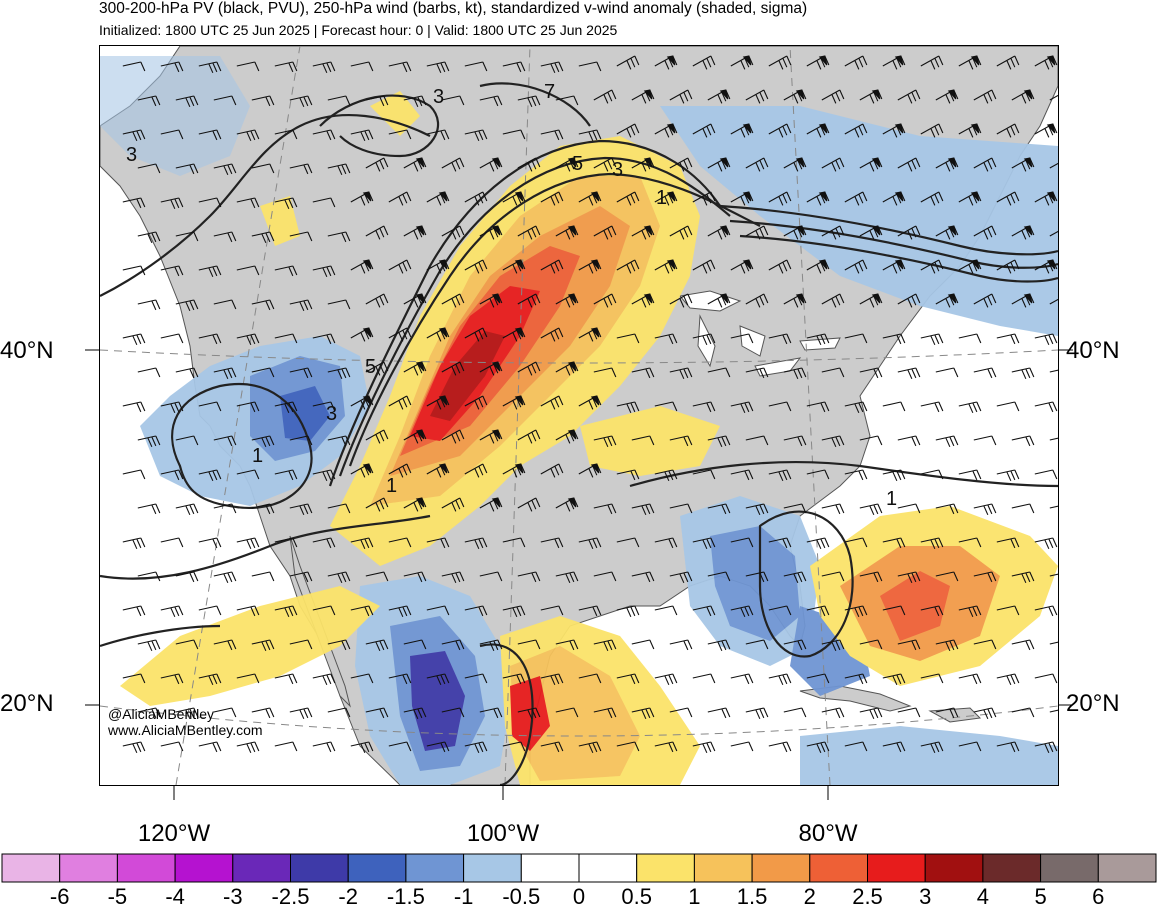 The image size is (1160, 911). Describe the element at coordinates (1098, 896) in the screenshot. I see `colorbar-tick-label: 6` at that location.